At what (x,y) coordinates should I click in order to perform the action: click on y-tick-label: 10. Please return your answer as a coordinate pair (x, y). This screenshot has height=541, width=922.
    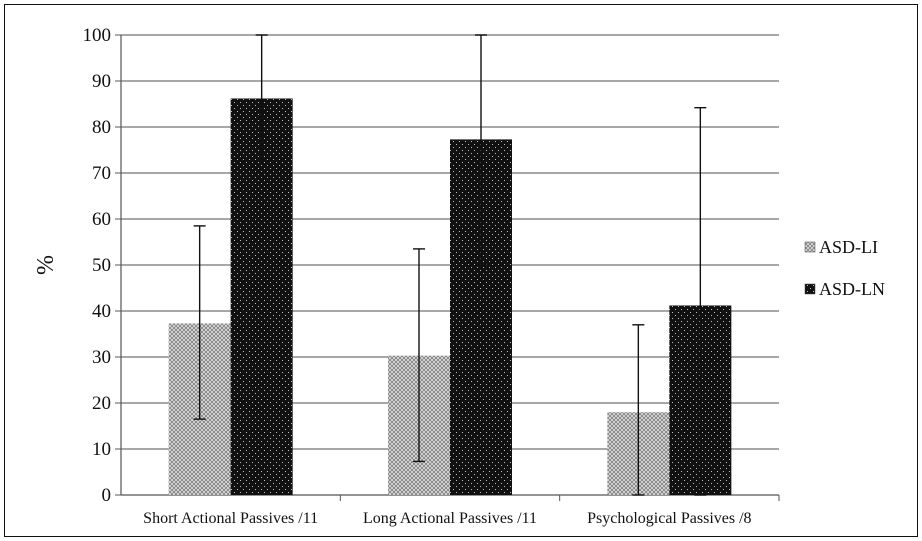
    Looking at the image, I should click on (101, 449).